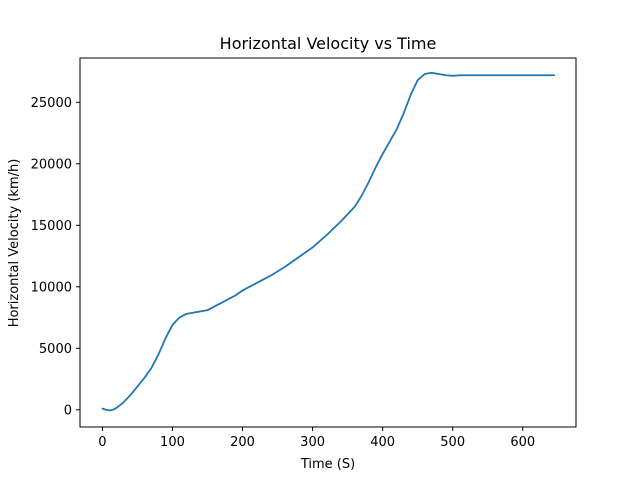 Image resolution: width=640 pixels, height=480 pixels. Describe the element at coordinates (327, 464) in the screenshot. I see `x-axis-label: Time (S)` at that location.